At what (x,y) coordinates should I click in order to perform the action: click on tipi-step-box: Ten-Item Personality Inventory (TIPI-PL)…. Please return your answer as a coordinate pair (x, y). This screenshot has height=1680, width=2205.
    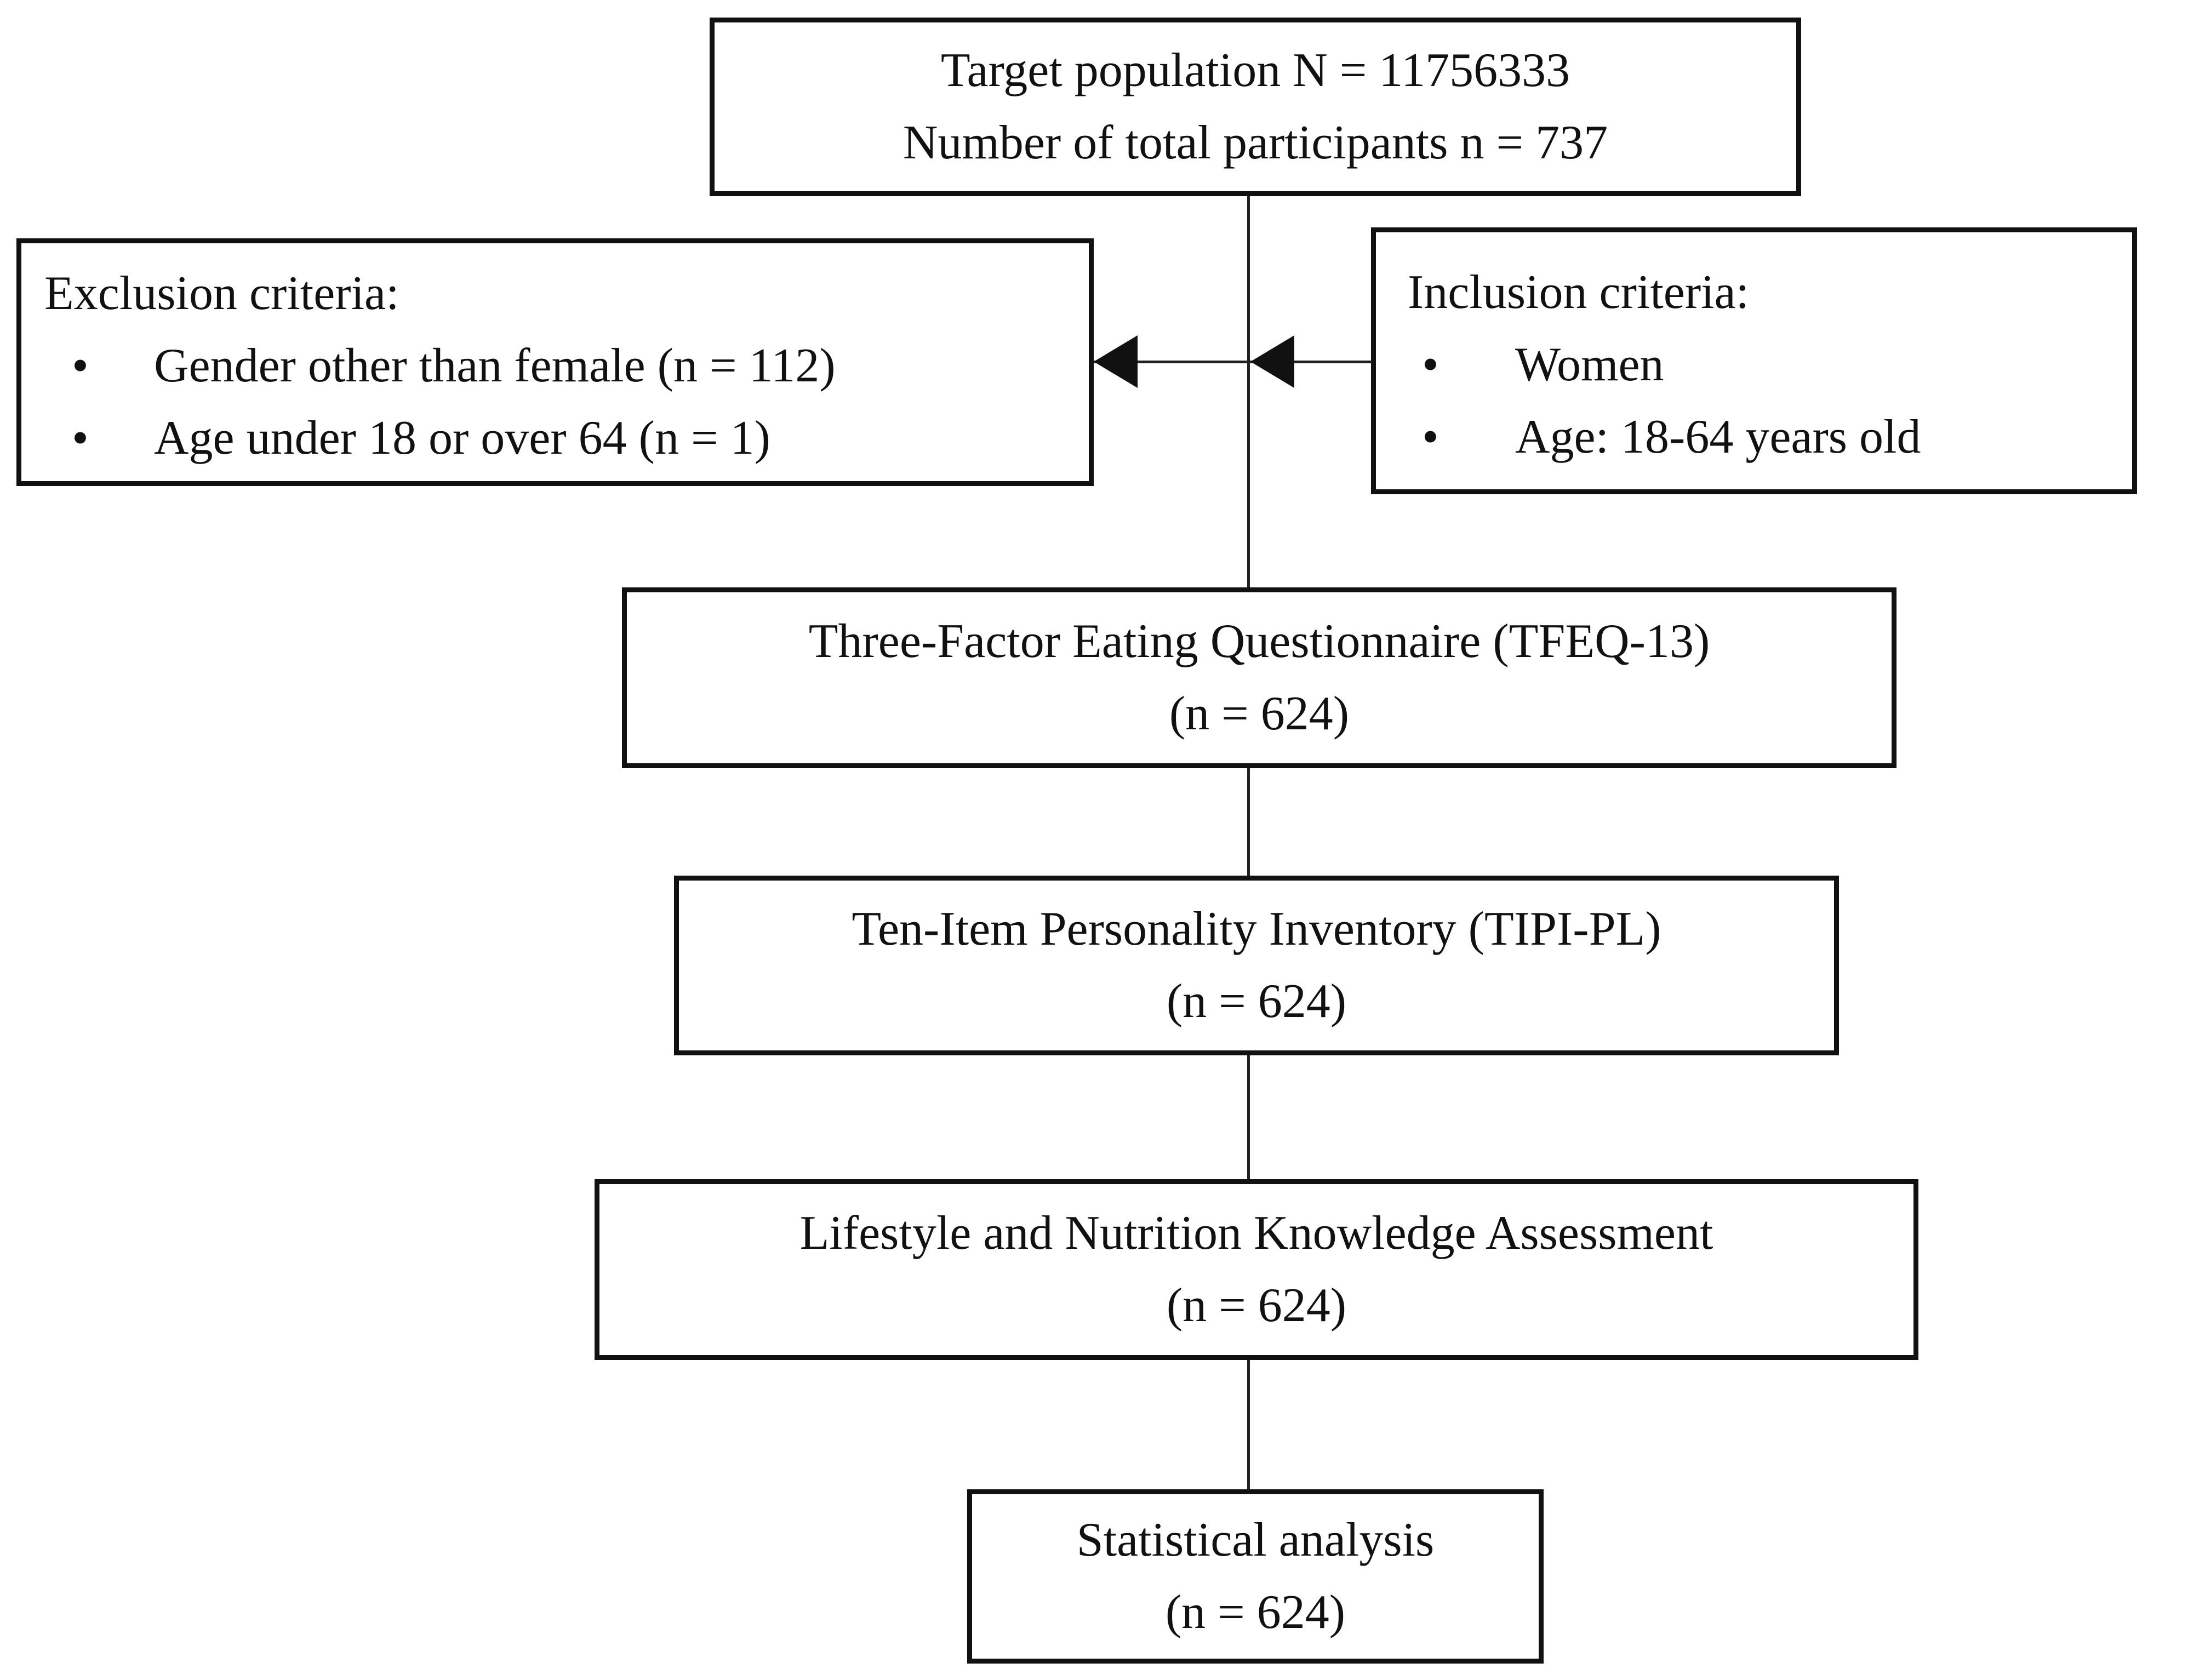
    Looking at the image, I should click on (1256, 965).